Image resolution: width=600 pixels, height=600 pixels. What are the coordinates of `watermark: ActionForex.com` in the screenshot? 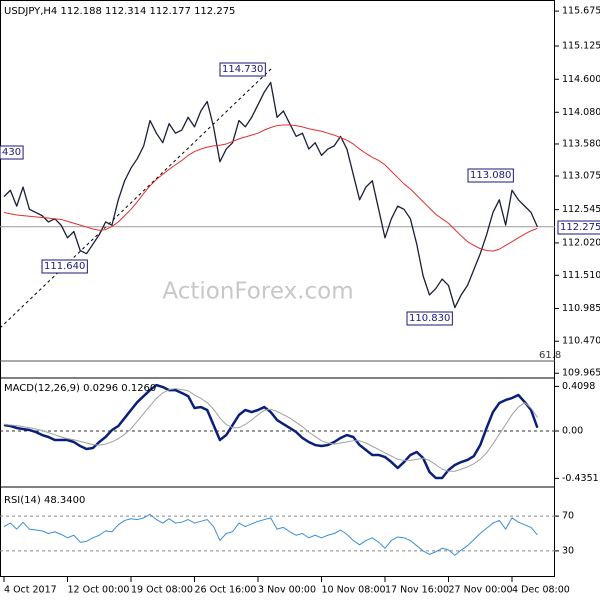 It's located at (257, 292).